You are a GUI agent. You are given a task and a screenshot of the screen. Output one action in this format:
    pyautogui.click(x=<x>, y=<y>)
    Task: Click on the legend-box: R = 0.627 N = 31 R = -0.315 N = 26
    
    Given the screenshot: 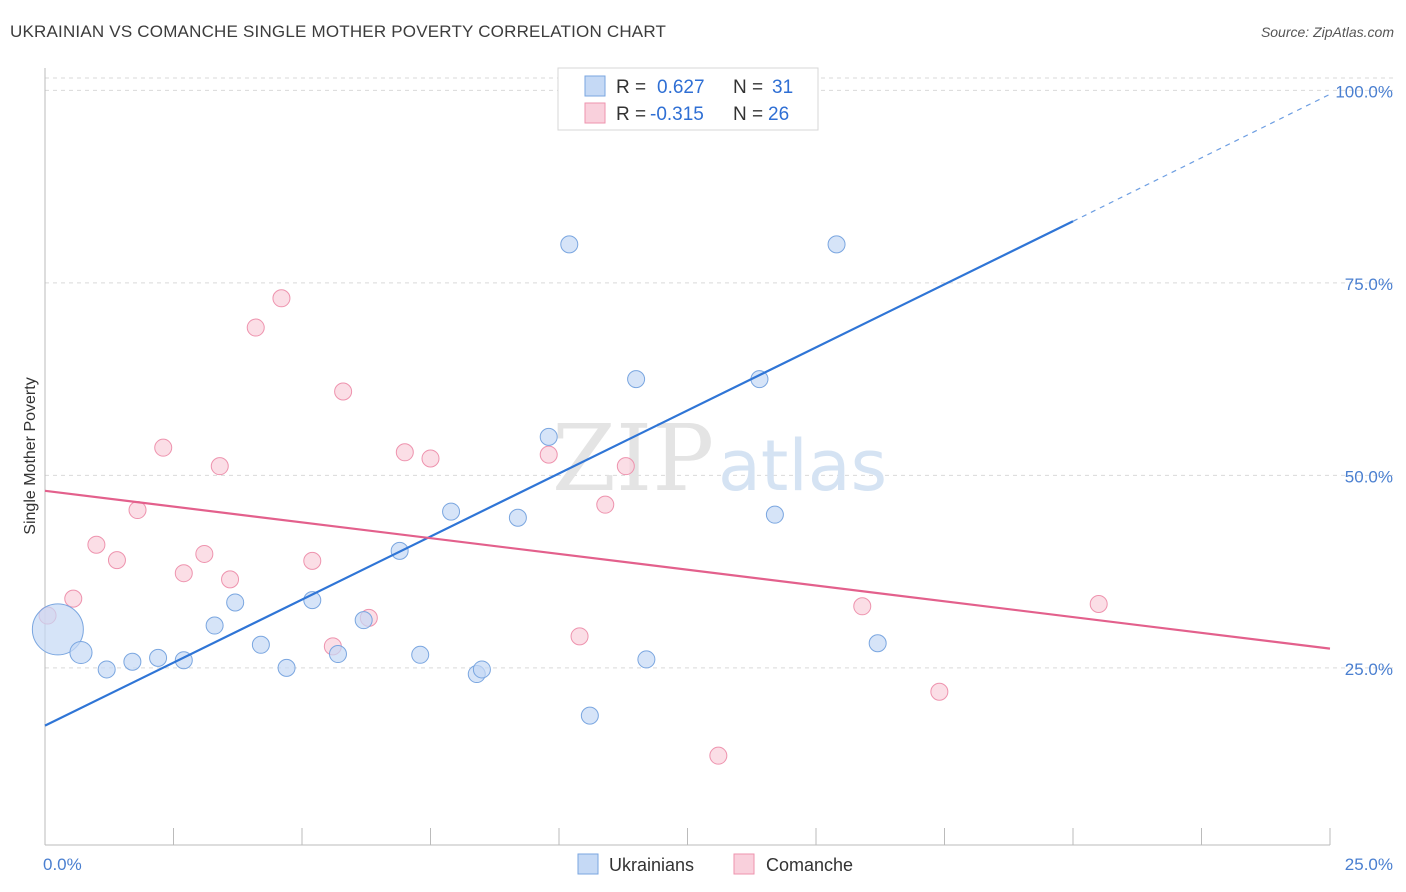 What is the action you would take?
    pyautogui.click(x=688, y=99)
    